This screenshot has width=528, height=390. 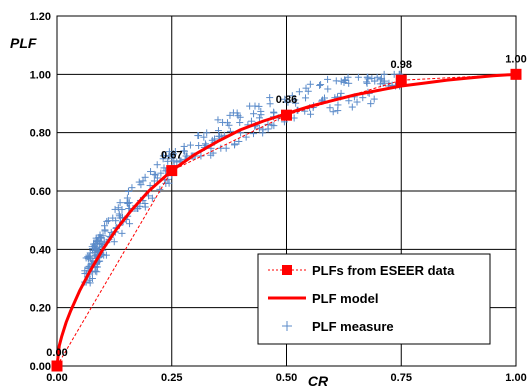 What do you see at coordinates (171, 378) in the screenshot?
I see `x-tick-label: 0.25` at bounding box center [171, 378].